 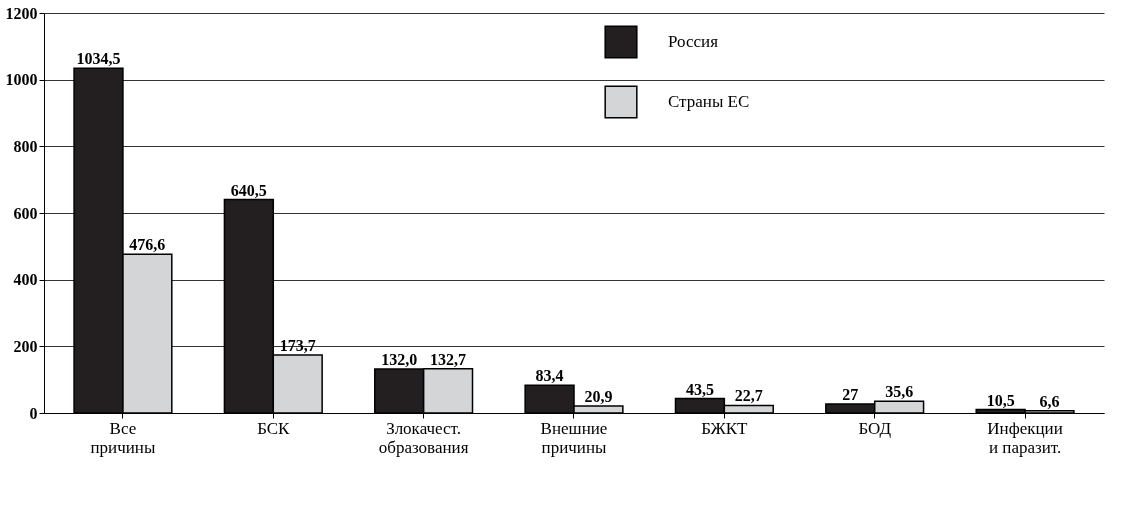 I want to click on y-tick-label: 0, so click(x=33, y=413).